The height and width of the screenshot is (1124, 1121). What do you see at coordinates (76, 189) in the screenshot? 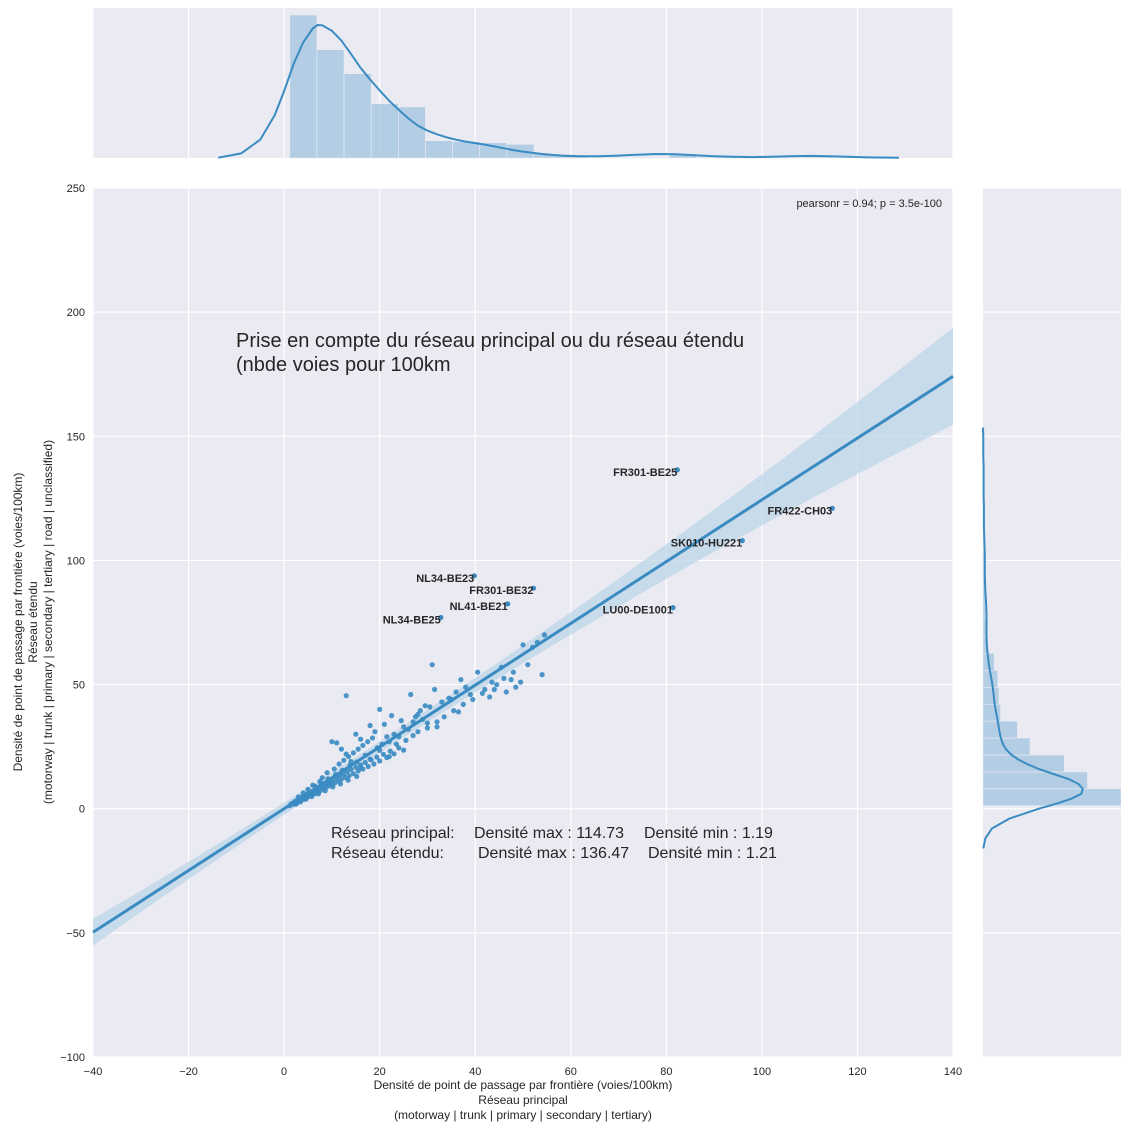
I see `y-tick-label: 250` at bounding box center [76, 189].